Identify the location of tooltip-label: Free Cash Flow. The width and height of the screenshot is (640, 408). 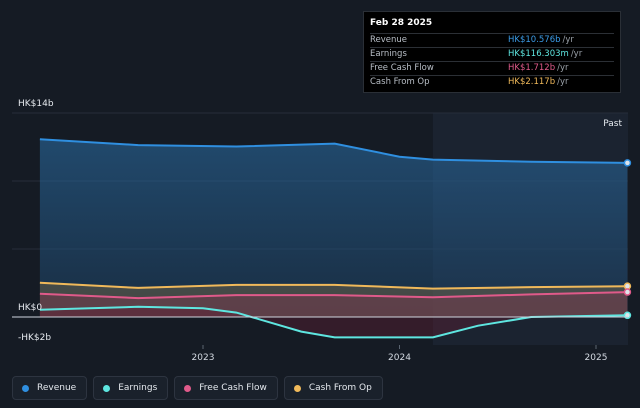
(402, 68).